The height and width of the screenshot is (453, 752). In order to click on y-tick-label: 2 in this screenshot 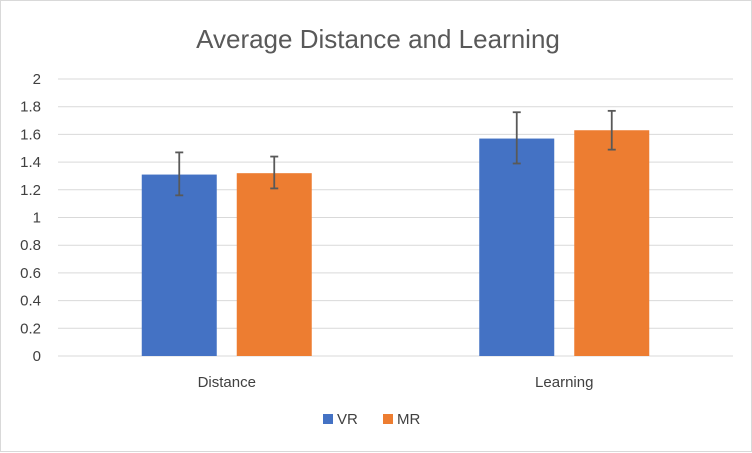, I will do `click(37, 79)`.